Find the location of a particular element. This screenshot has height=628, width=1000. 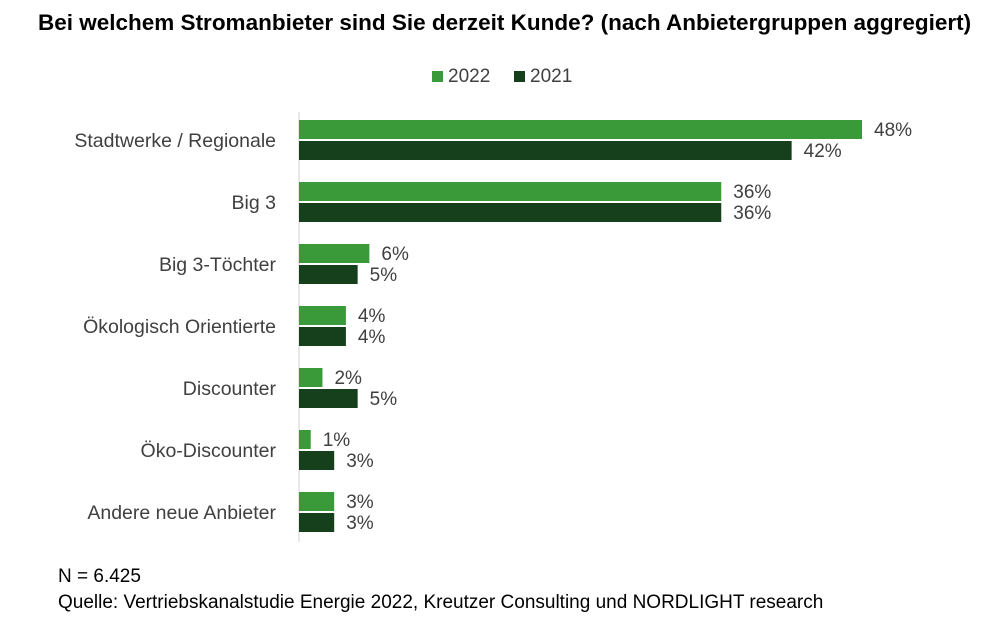

data-label-2022: 1% is located at coordinates (337, 440).